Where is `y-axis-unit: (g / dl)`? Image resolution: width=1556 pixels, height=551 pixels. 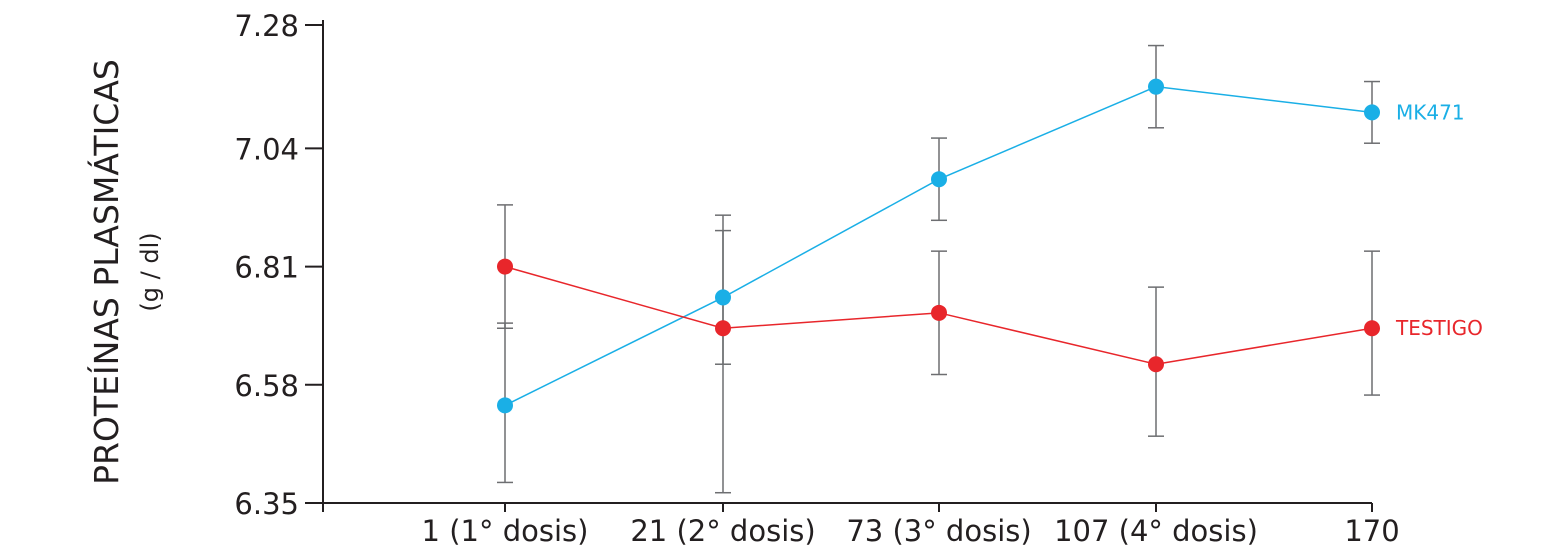 y-axis-unit: (g / dl) is located at coordinates (150, 271).